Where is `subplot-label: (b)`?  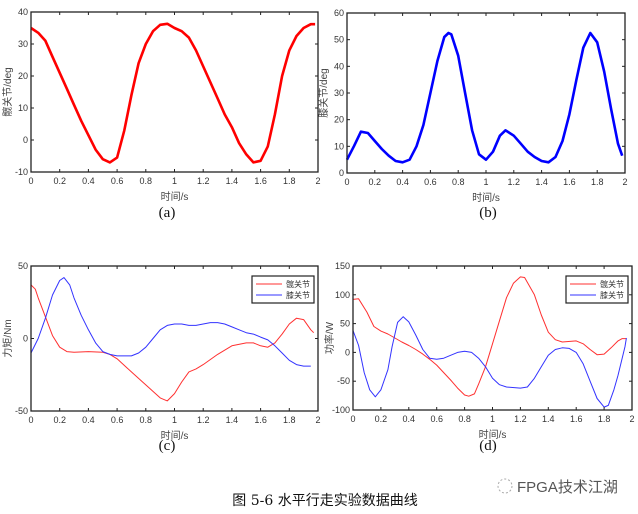 subplot-label: (b) is located at coordinates (488, 213).